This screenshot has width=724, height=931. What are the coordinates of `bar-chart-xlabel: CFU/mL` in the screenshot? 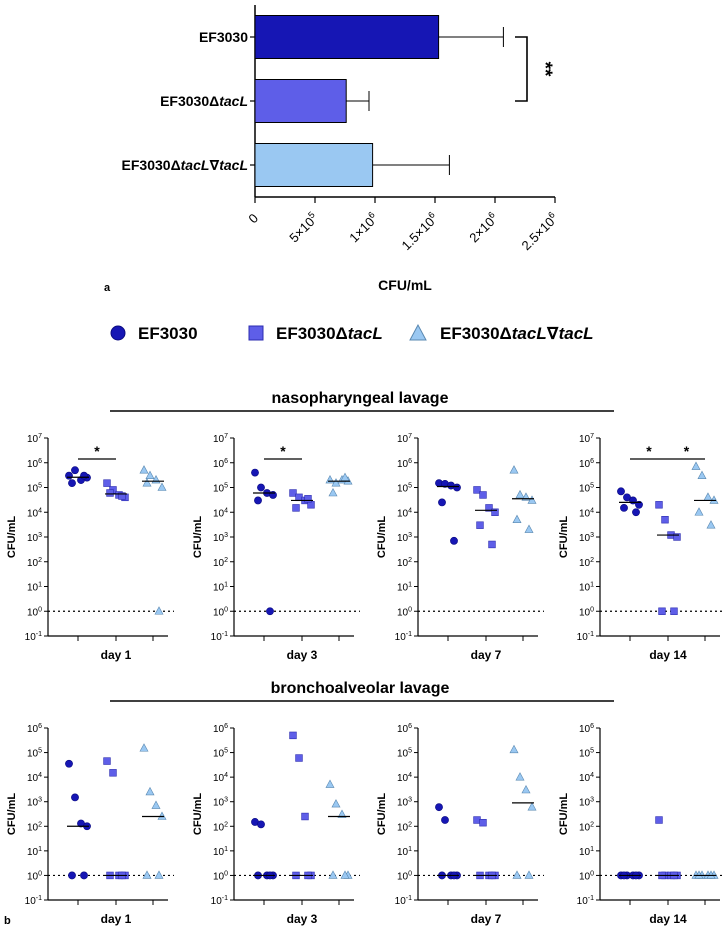 It's located at (405, 285).